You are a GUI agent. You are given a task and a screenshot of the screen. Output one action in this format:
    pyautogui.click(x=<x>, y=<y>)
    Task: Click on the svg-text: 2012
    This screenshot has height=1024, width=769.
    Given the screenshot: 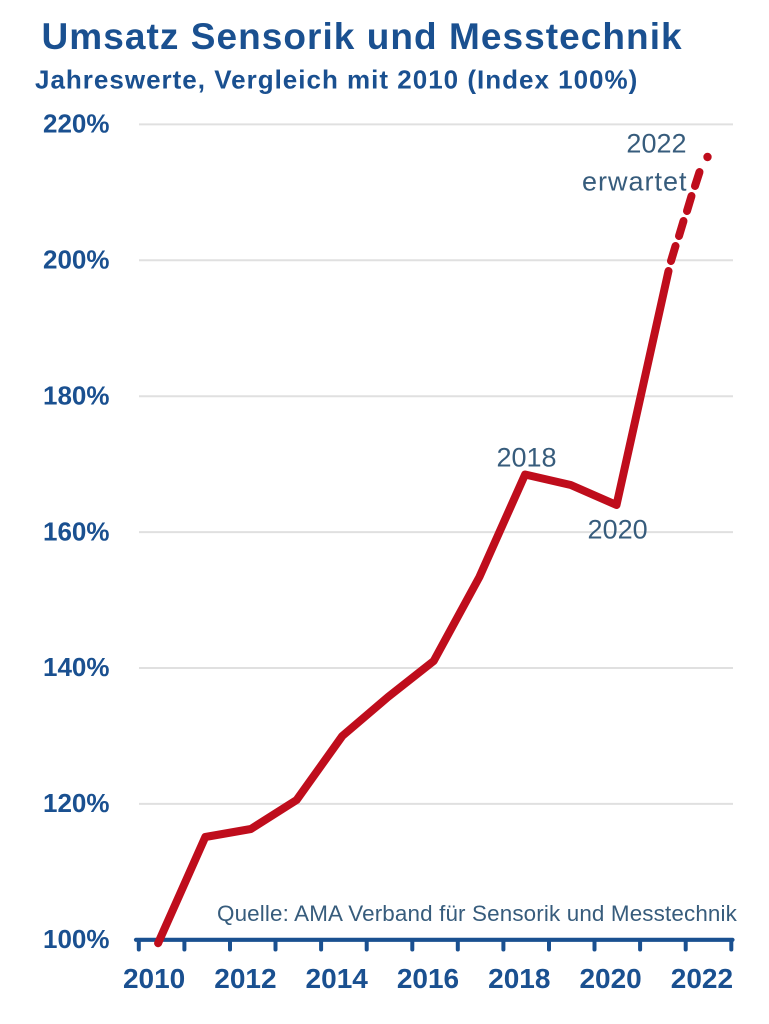 What is the action you would take?
    pyautogui.click(x=245, y=978)
    